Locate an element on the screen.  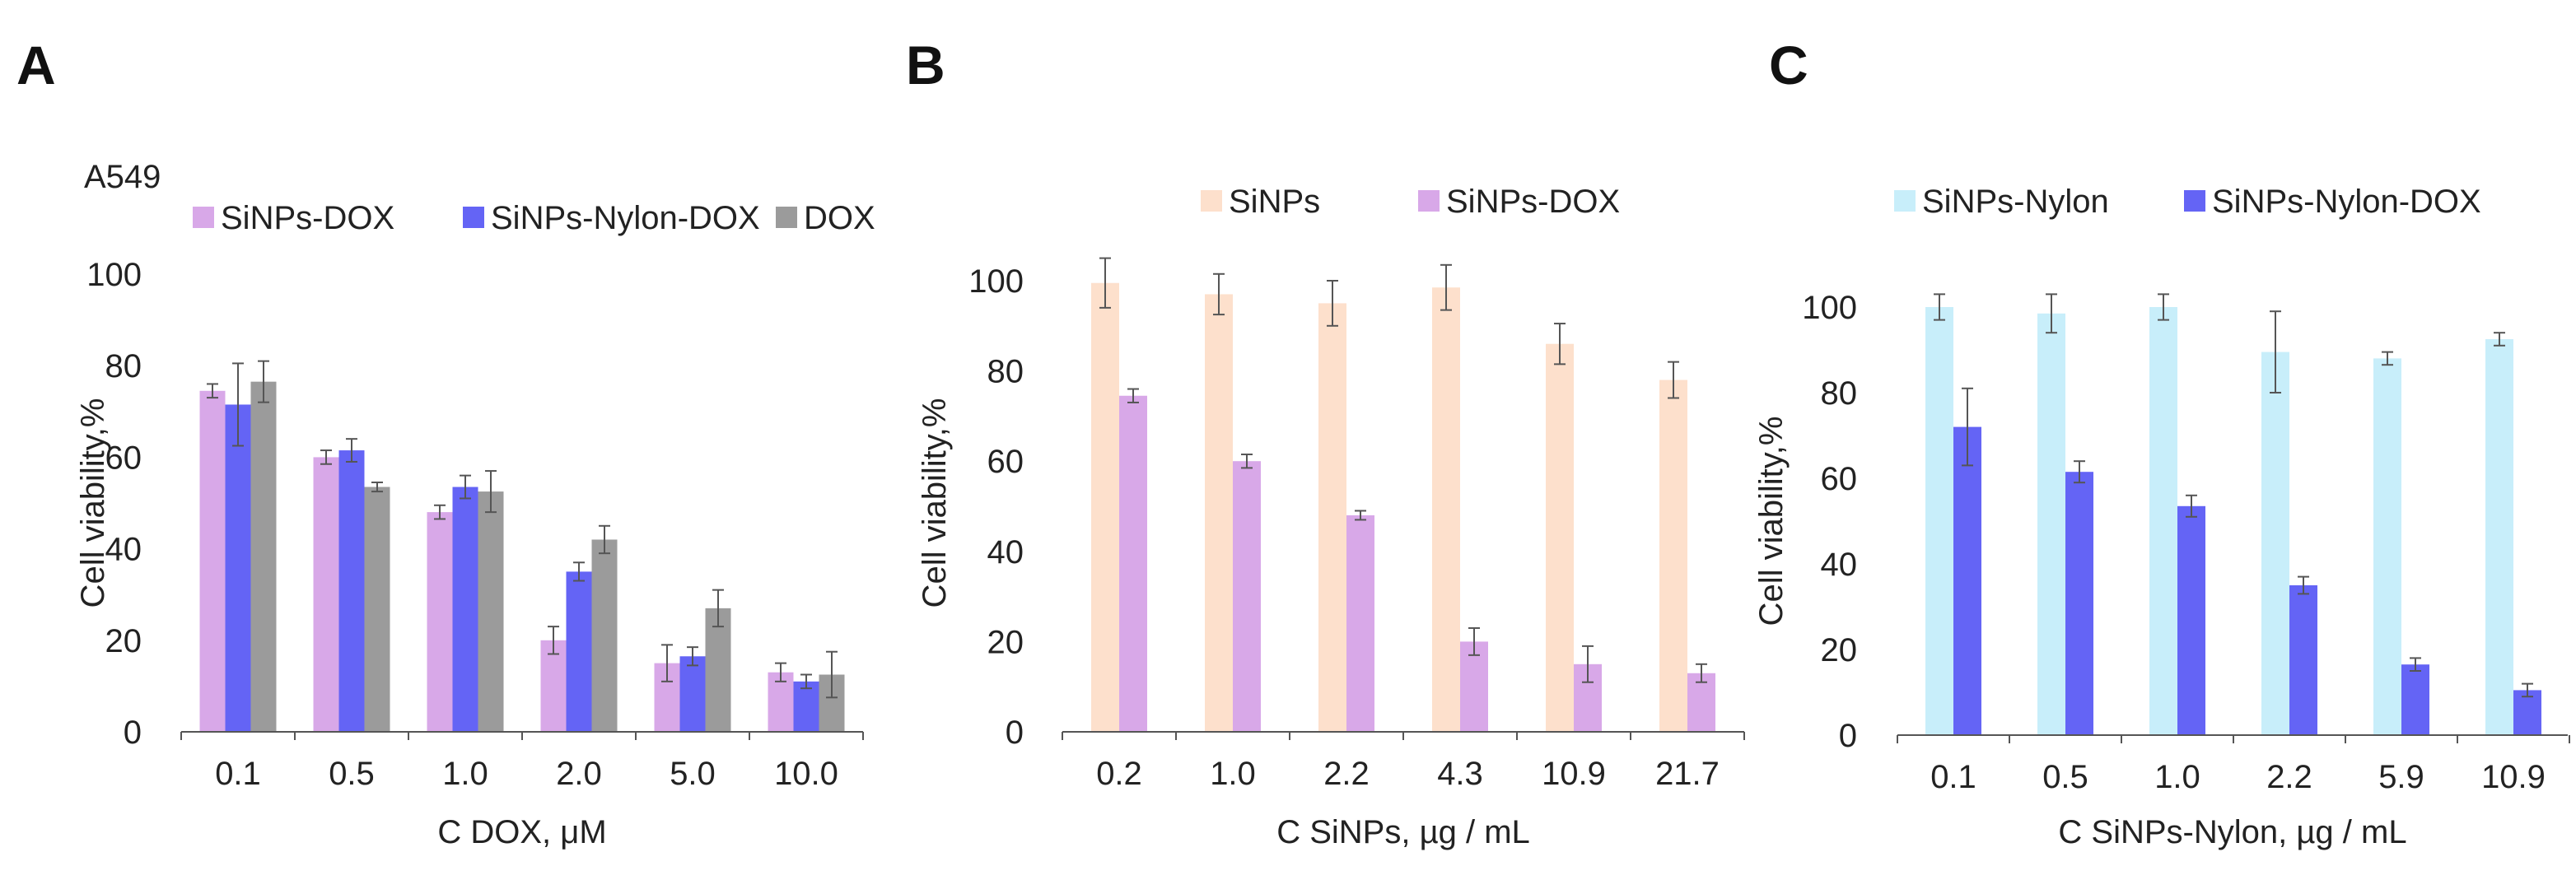
x-tick-label: 10.9 is located at coordinates (1574, 774).